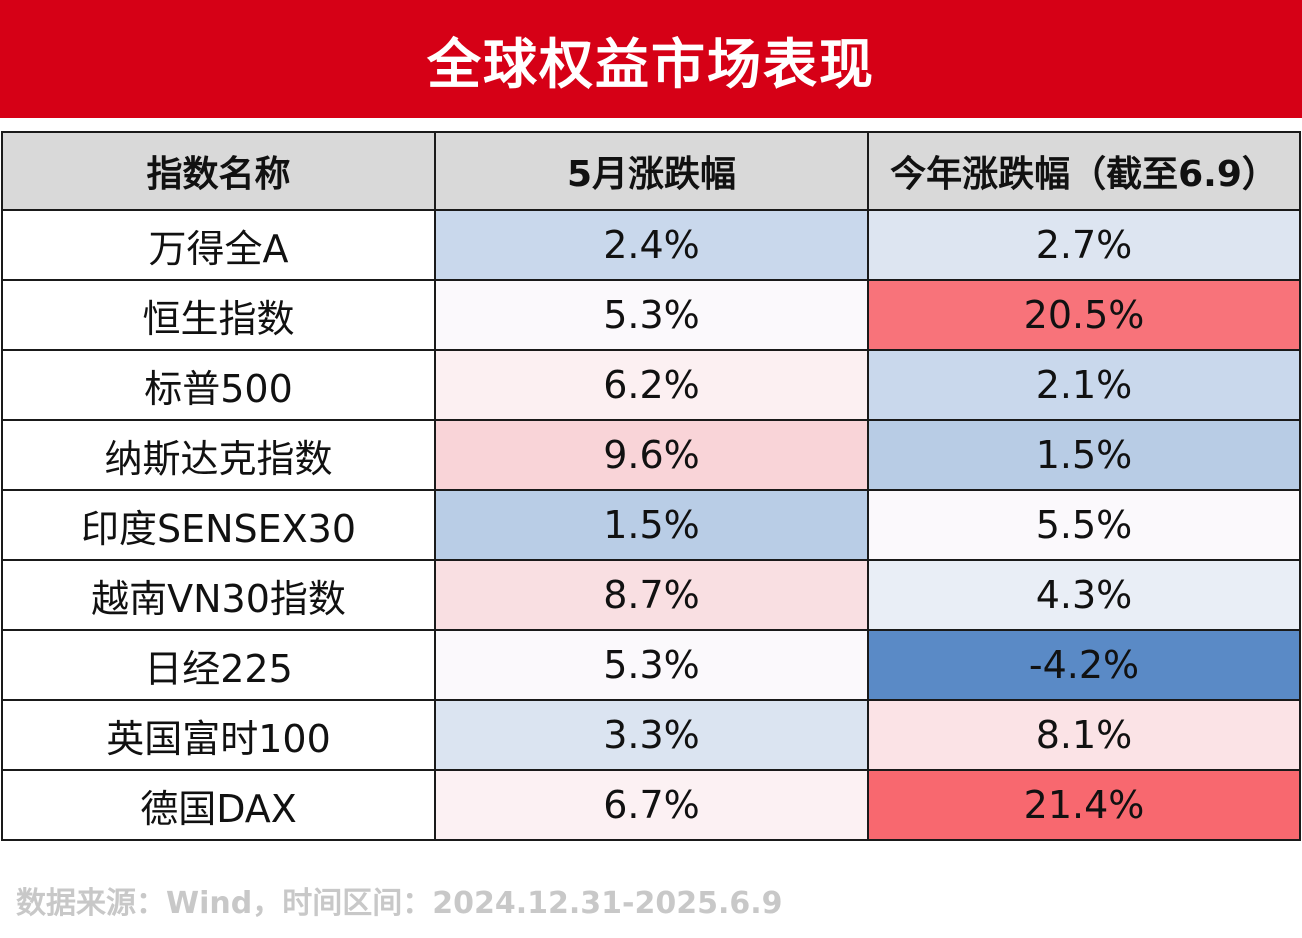  What do you see at coordinates (218, 665) in the screenshot?
I see `index-name-cell: 日经225` at bounding box center [218, 665].